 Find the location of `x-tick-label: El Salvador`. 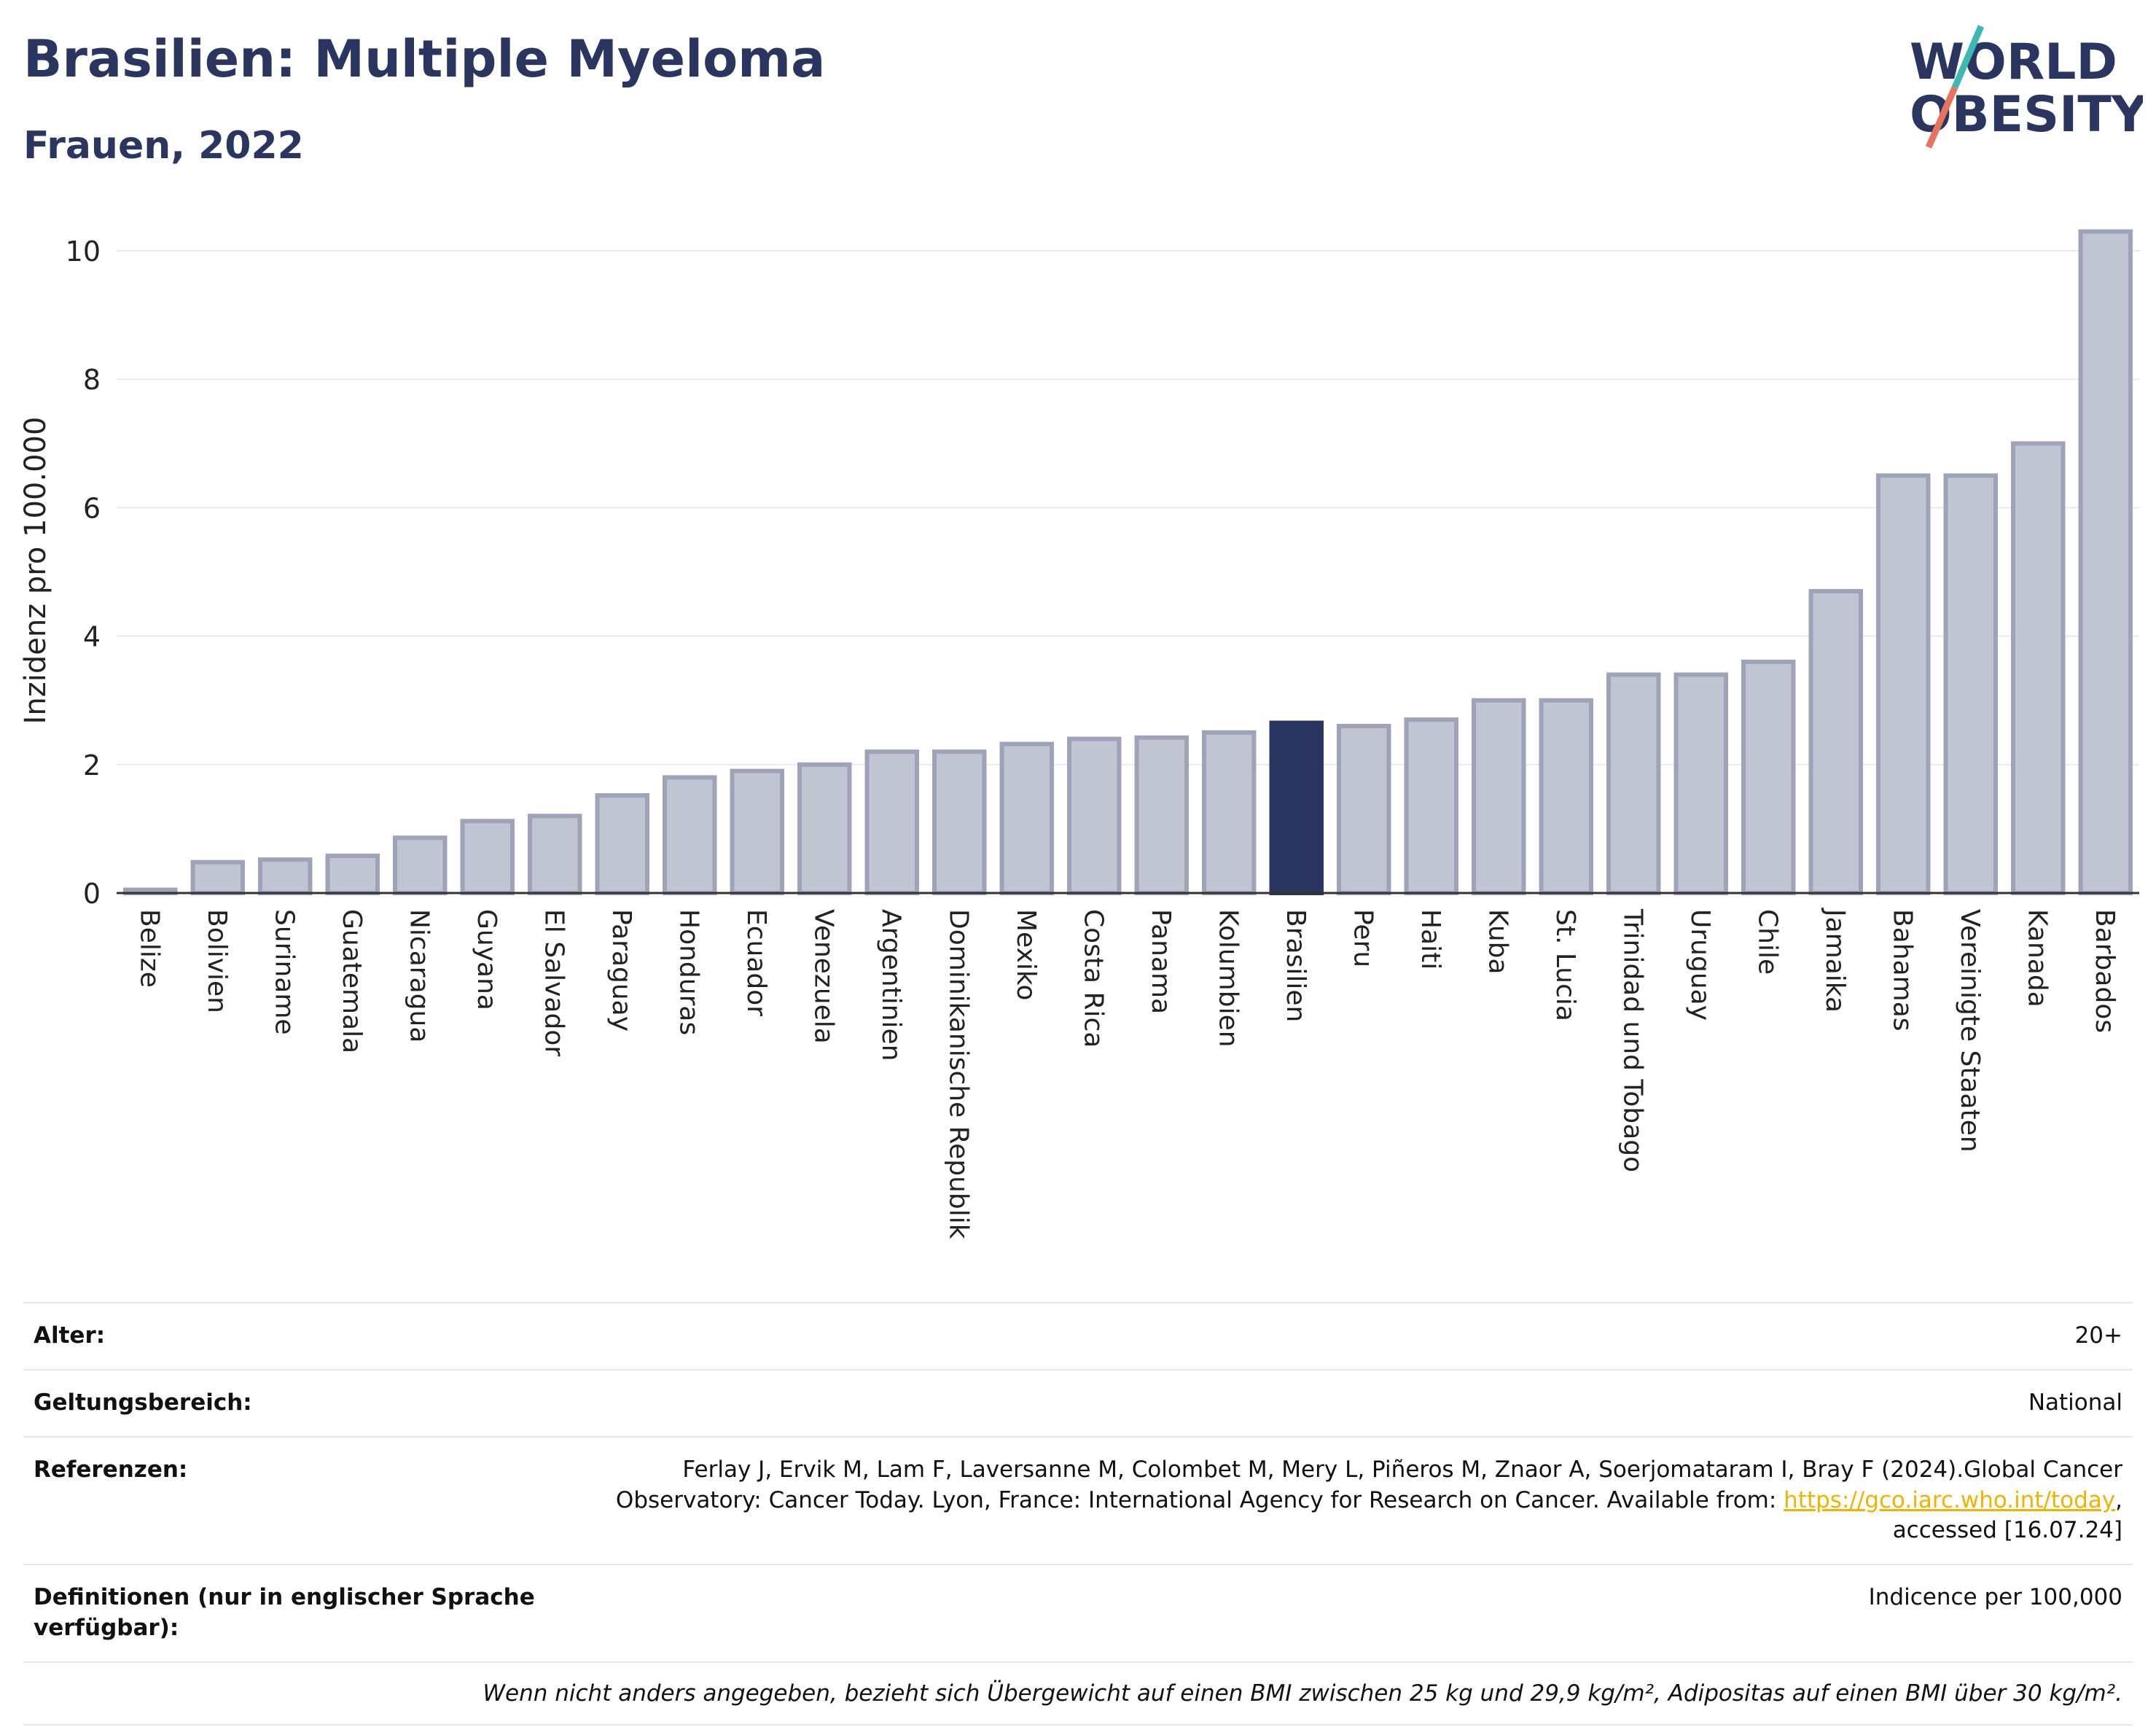

x-tick-label: El Salvador is located at coordinates (554, 982).